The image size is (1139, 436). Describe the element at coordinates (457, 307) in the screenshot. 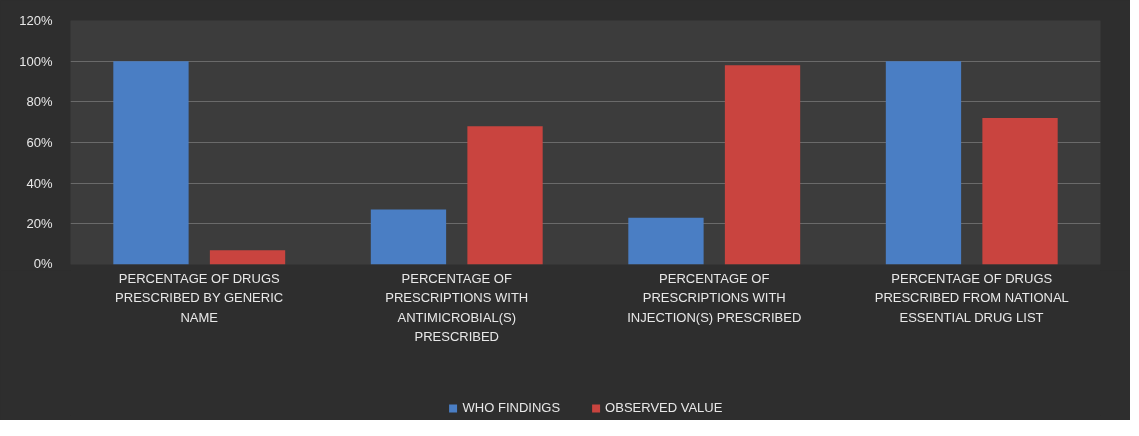

I see `x-tick-label: PERCENTAGE OF PRESCRIPTIONS WITH ANTIMICROBIAL(S) PRESCRIBED` at that location.